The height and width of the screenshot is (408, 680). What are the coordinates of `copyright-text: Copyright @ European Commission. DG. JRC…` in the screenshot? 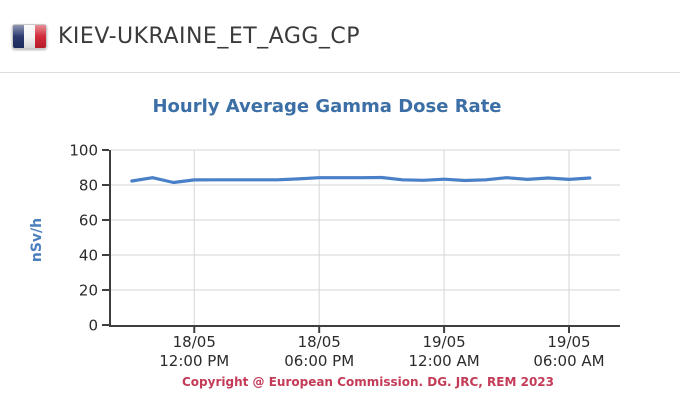 It's located at (367, 382).